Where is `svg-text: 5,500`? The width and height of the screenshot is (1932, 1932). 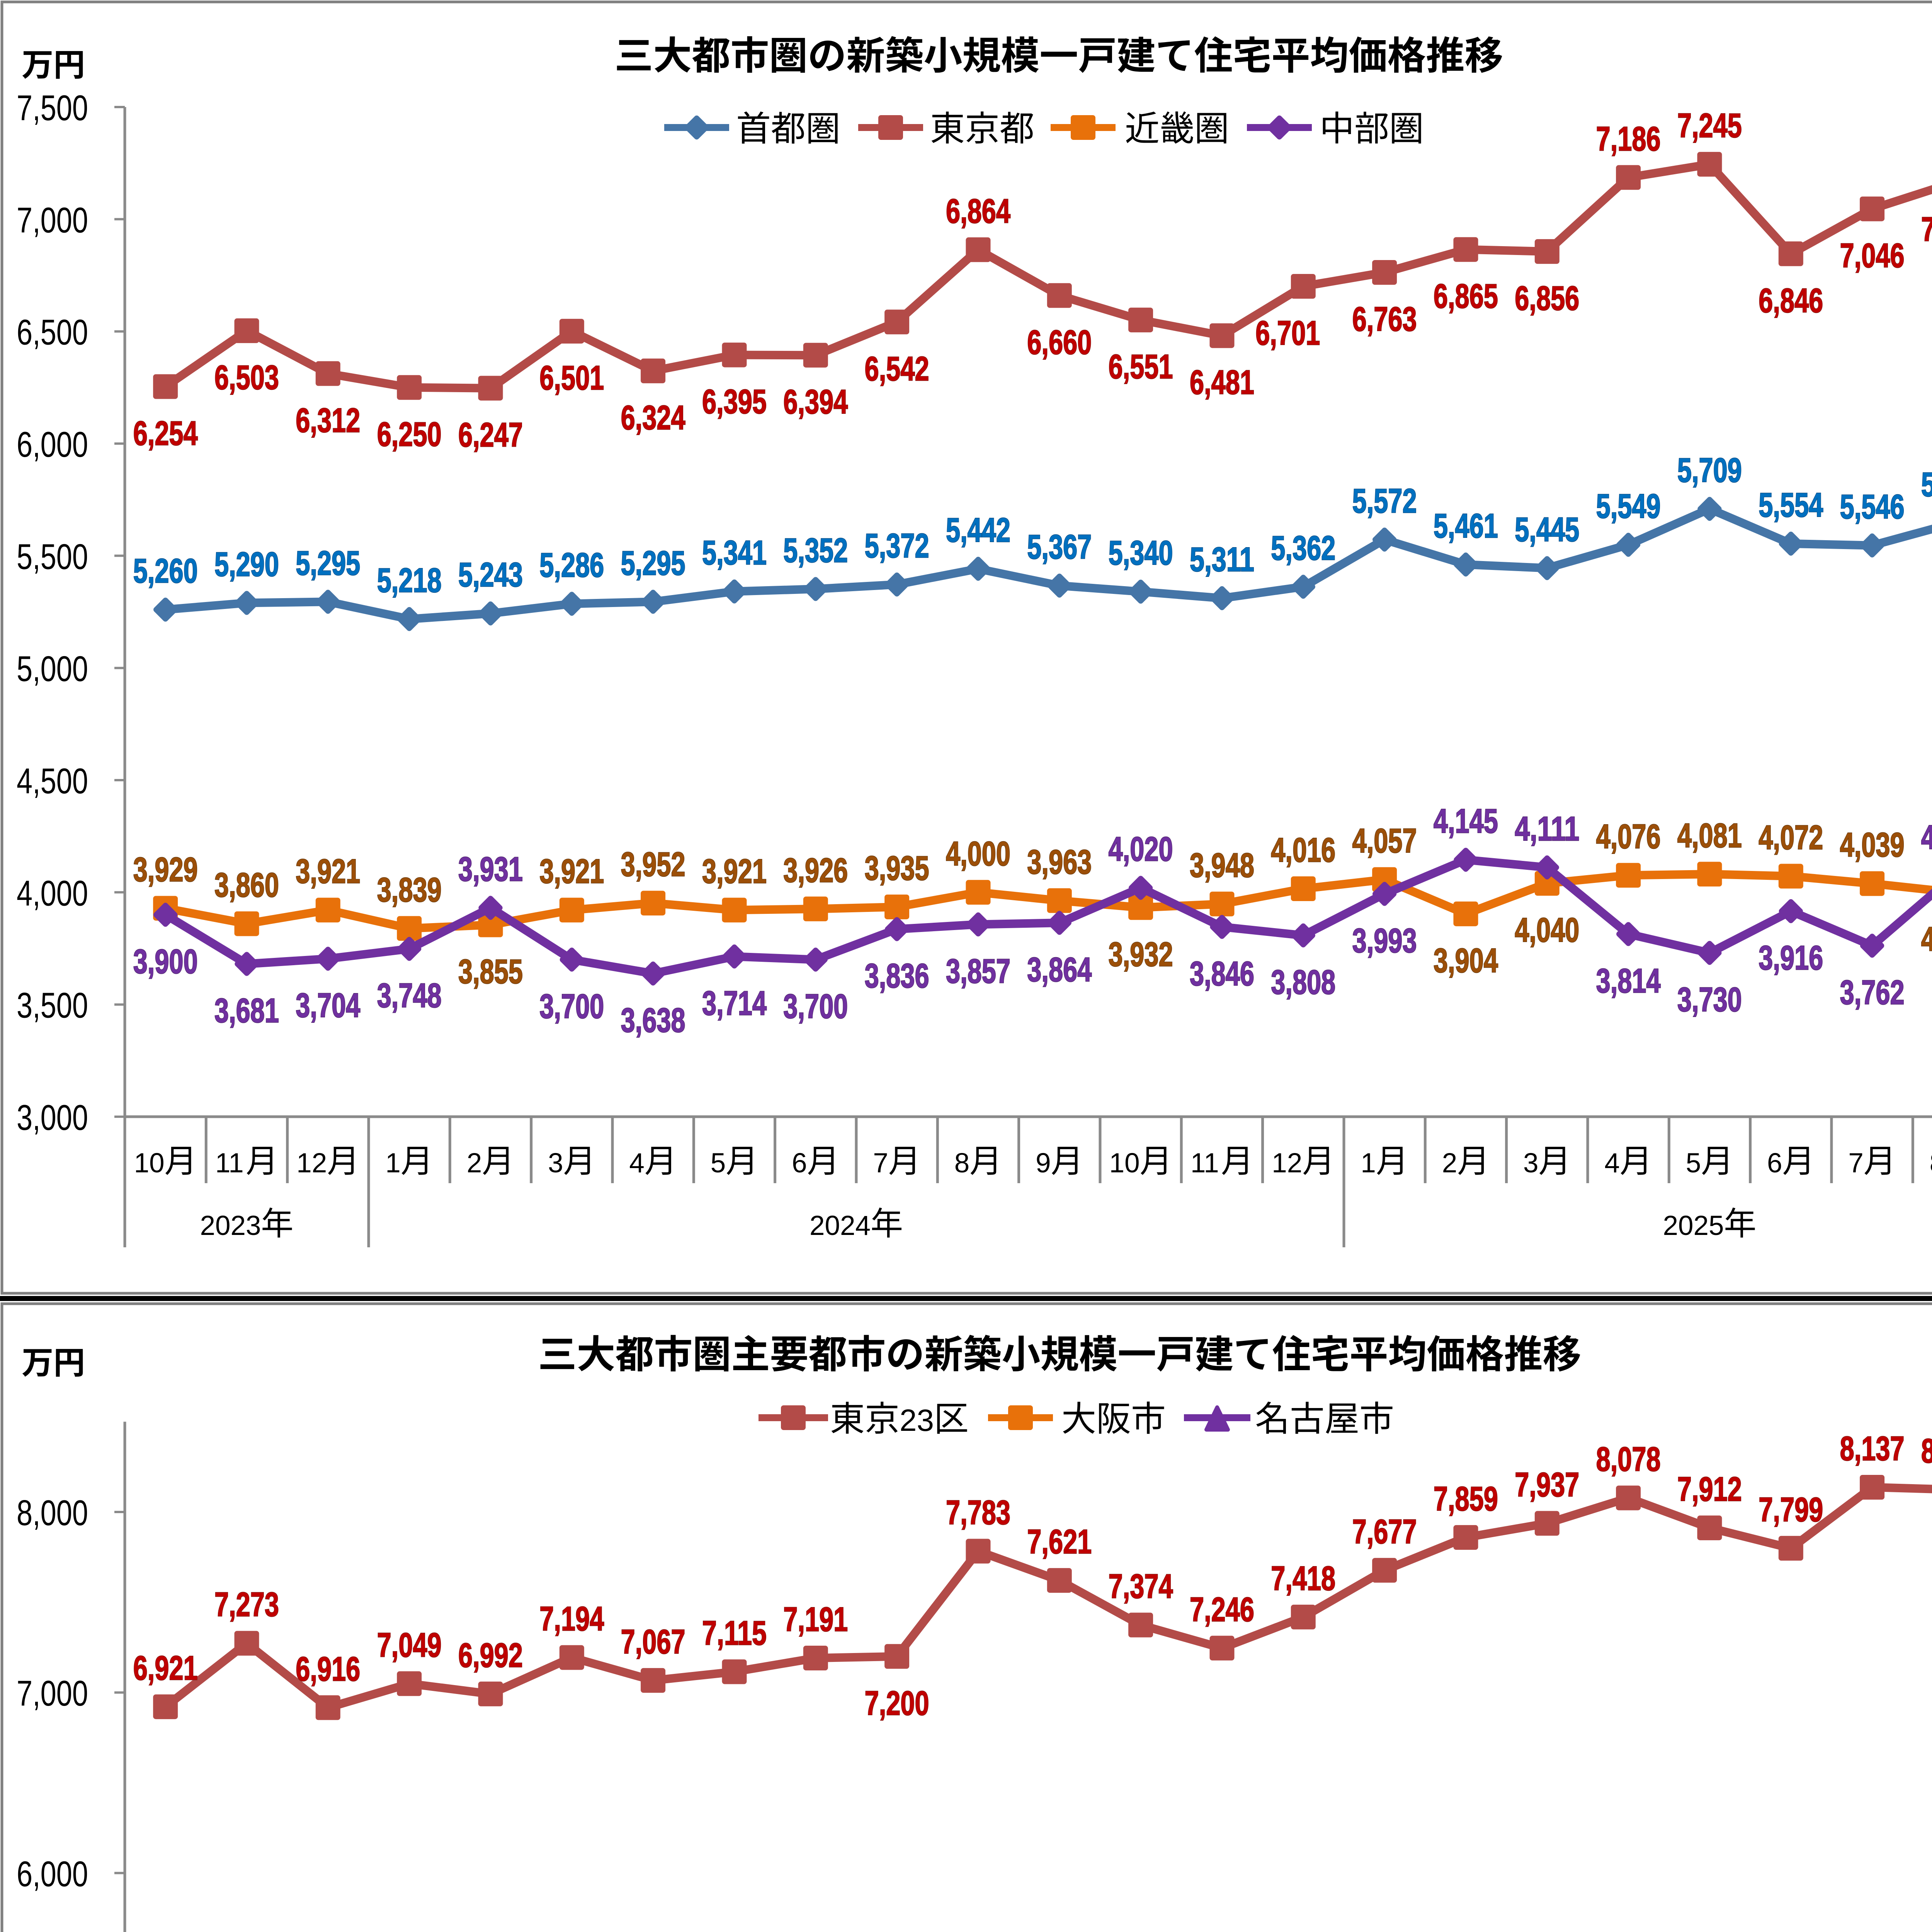 svg-text: 5,500 is located at coordinates (53, 556).